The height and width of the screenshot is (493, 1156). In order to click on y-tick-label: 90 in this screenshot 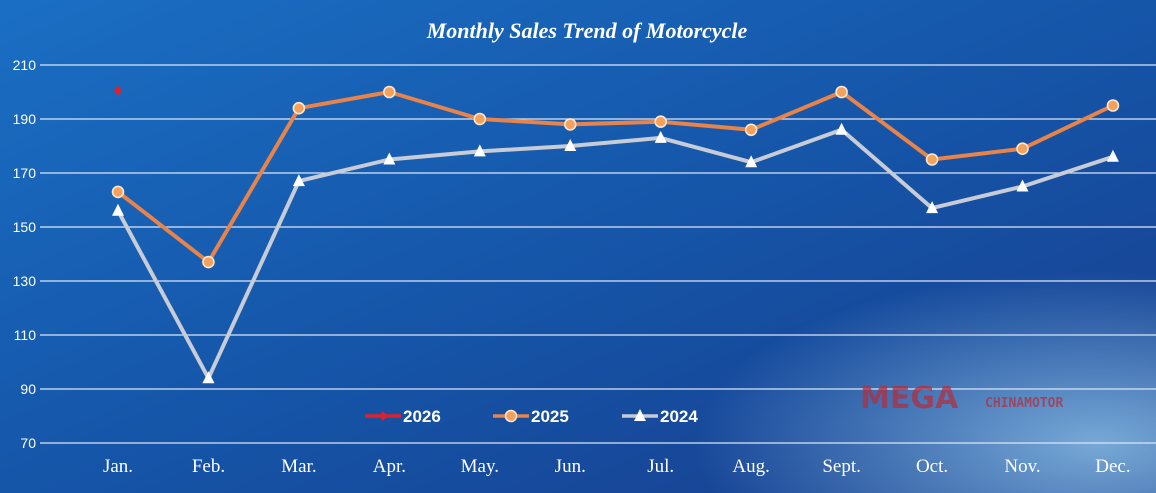, I will do `click(28, 389)`.